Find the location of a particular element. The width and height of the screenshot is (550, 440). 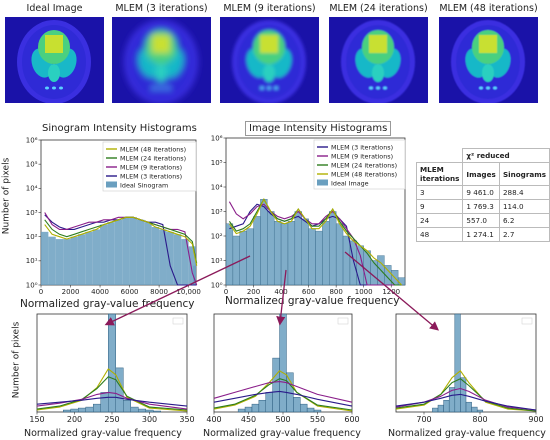

x-tick-label: 1000 is located at coordinates (364, 292).